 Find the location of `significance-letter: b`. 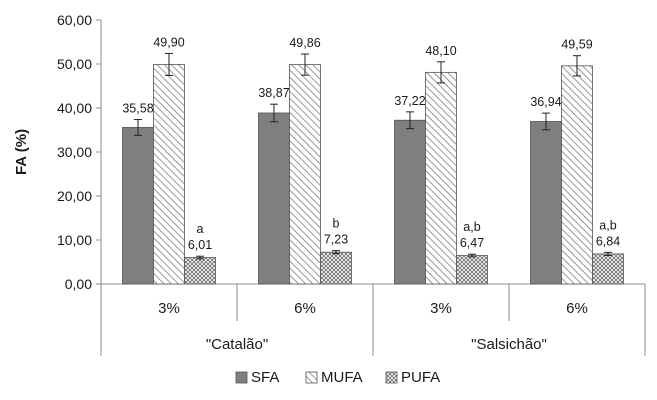

significance-letter: b is located at coordinates (336, 224).